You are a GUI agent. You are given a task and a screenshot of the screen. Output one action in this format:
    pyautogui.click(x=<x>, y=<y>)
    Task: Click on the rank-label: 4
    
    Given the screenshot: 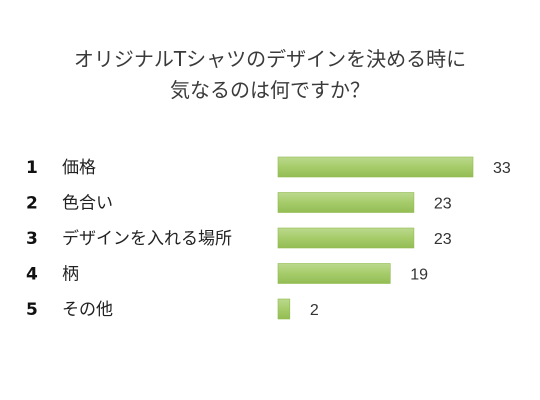 What is the action you would take?
    pyautogui.click(x=32, y=275)
    